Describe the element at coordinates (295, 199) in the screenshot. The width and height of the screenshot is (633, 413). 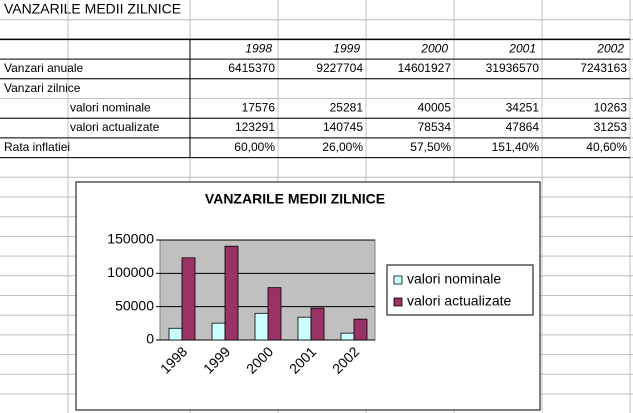
I see `chart-title: VANZARILE MEDII ZILNICE` at that location.